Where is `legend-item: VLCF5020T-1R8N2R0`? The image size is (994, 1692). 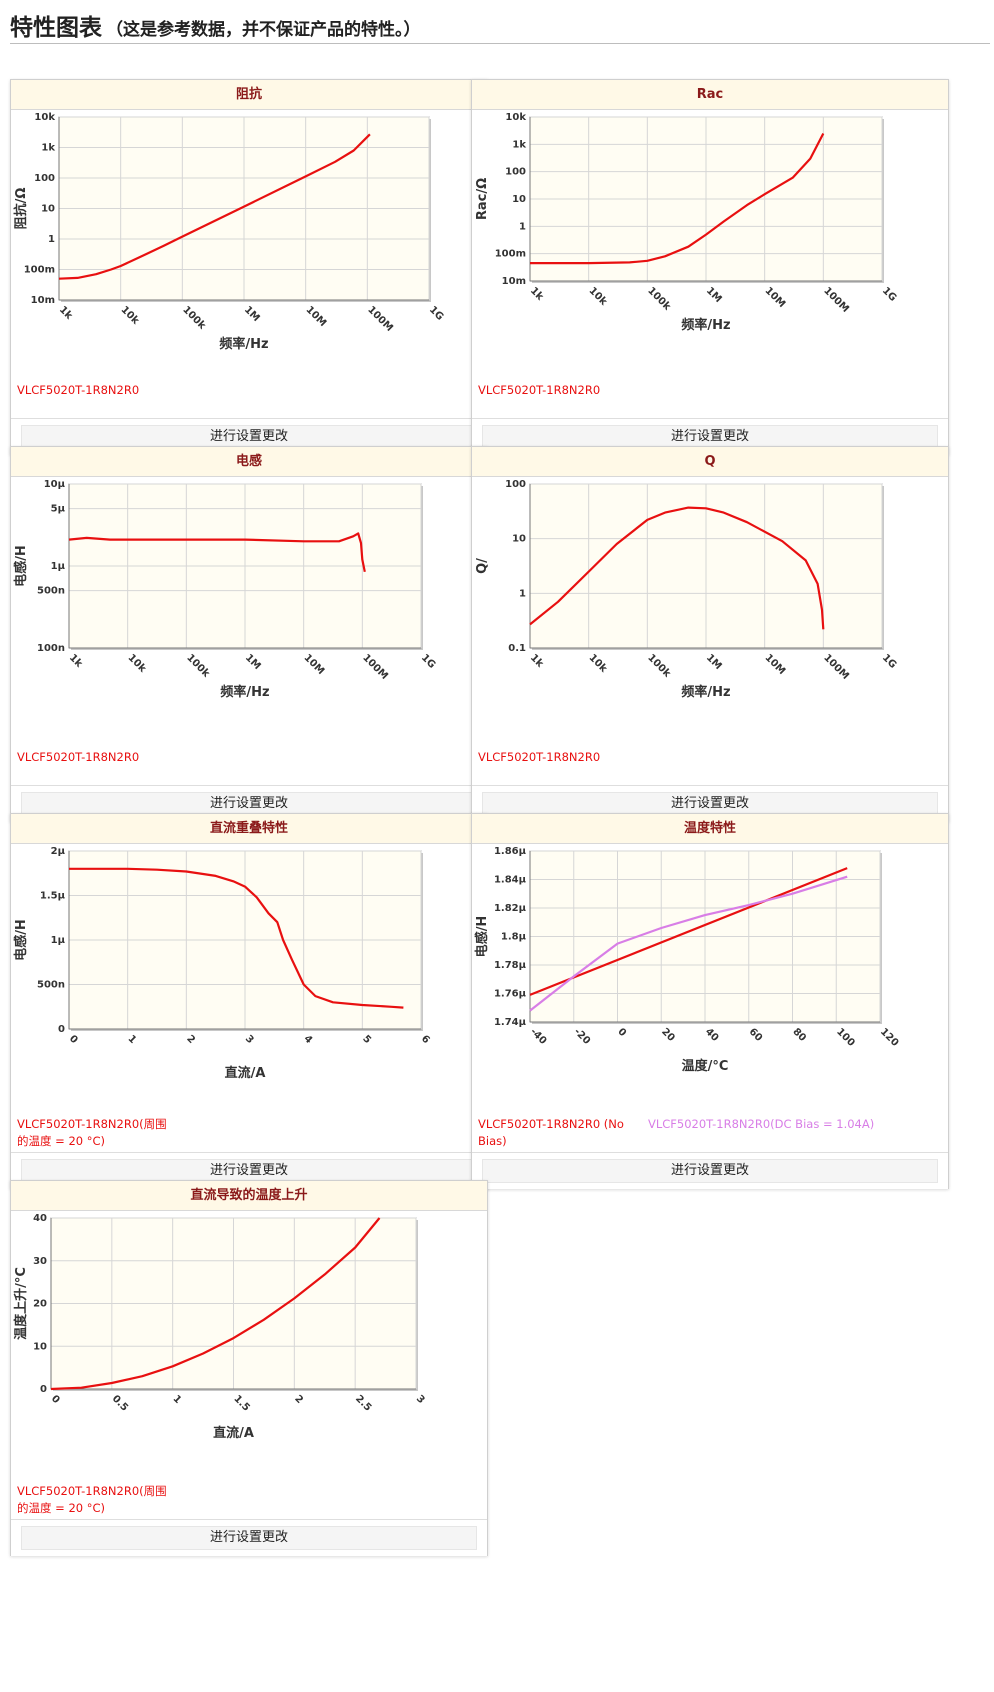 legend-item: VLCF5020T-1R8N2R0 is located at coordinates (539, 757).